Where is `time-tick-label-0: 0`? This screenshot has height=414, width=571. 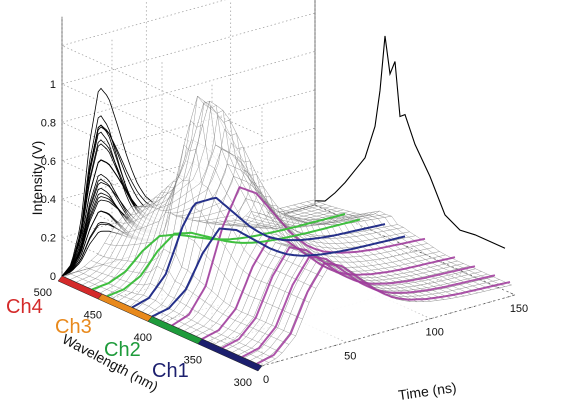 time-tick-label-0: 0 is located at coordinates (266, 380).